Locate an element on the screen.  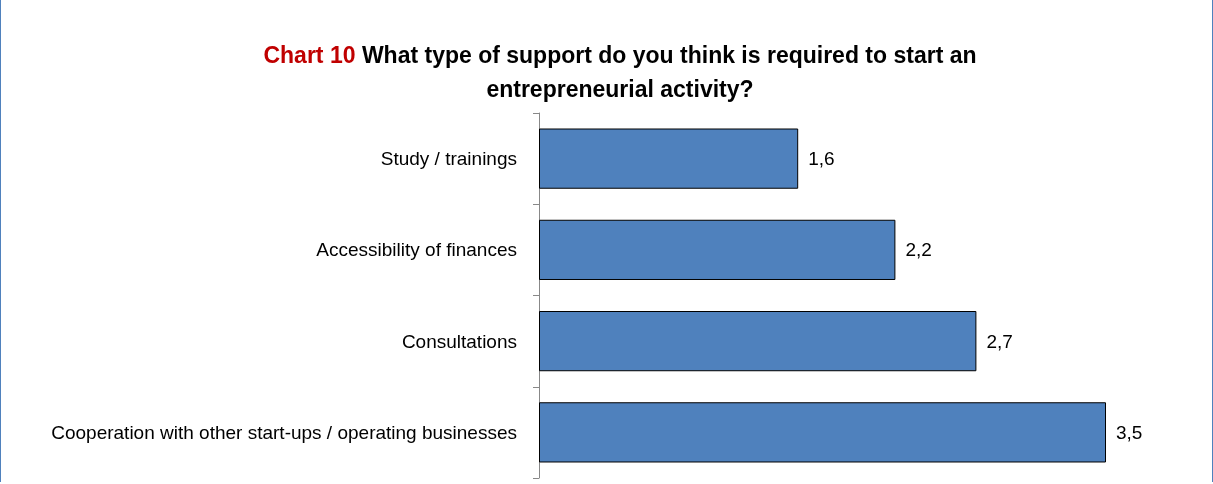
y-tick-label: Accessibility of finances is located at coordinates (416, 250).